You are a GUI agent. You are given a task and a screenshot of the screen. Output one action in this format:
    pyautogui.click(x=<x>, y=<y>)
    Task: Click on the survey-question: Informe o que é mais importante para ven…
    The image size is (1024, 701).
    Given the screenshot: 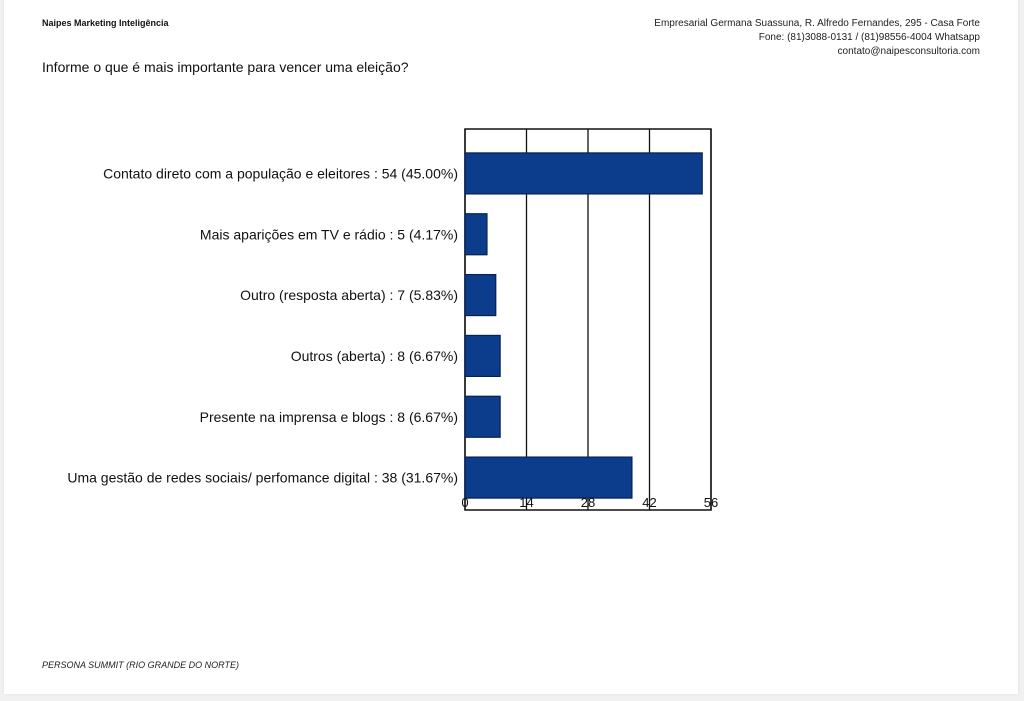 What is the action you would take?
    pyautogui.click(x=225, y=67)
    